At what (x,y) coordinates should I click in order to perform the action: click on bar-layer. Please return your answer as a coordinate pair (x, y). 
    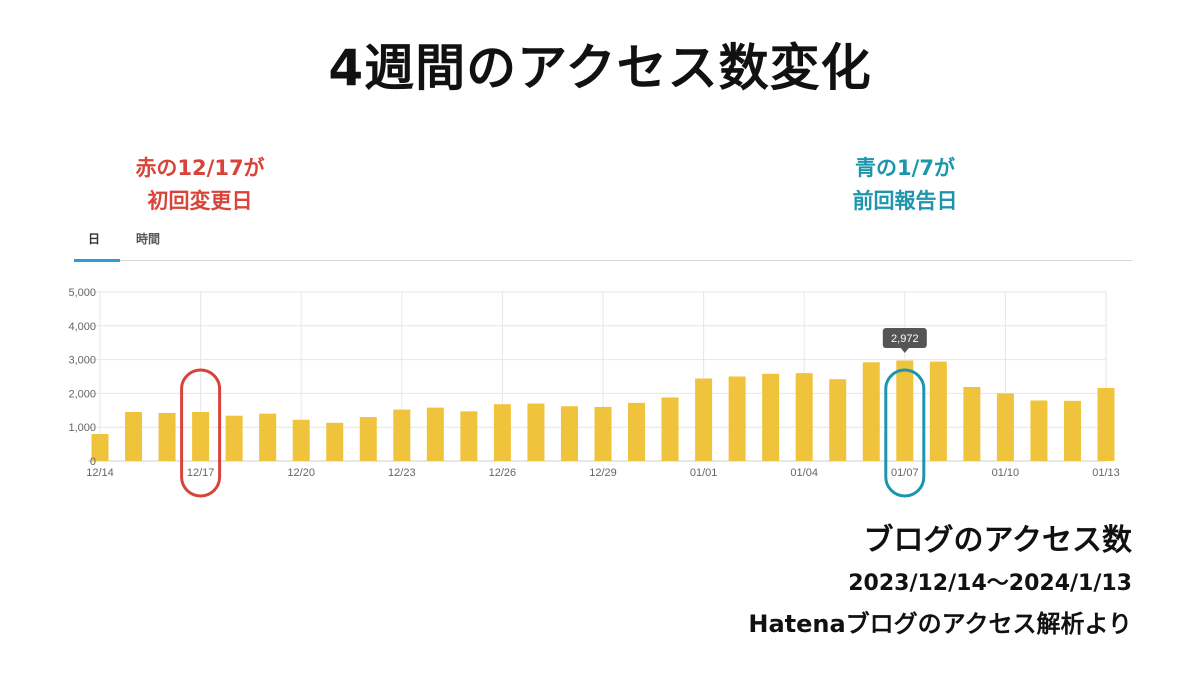
    Looking at the image, I should click on (603, 410).